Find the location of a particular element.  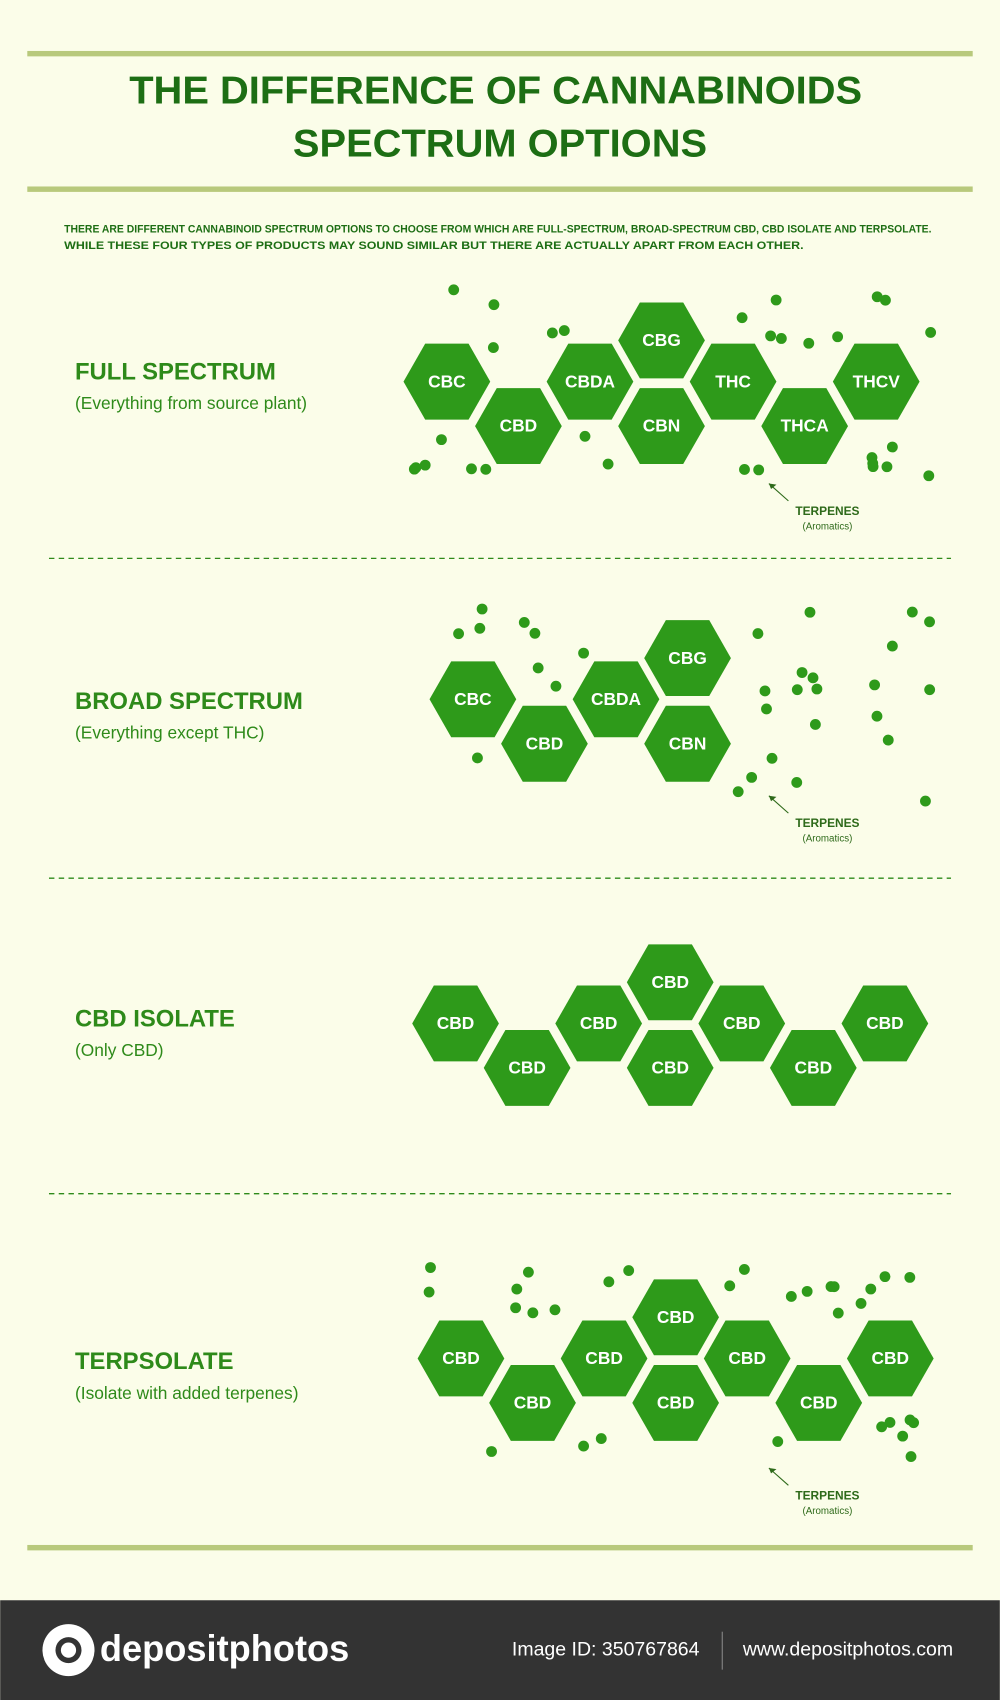

terpene-note: (Aromatics) is located at coordinates (828, 839).